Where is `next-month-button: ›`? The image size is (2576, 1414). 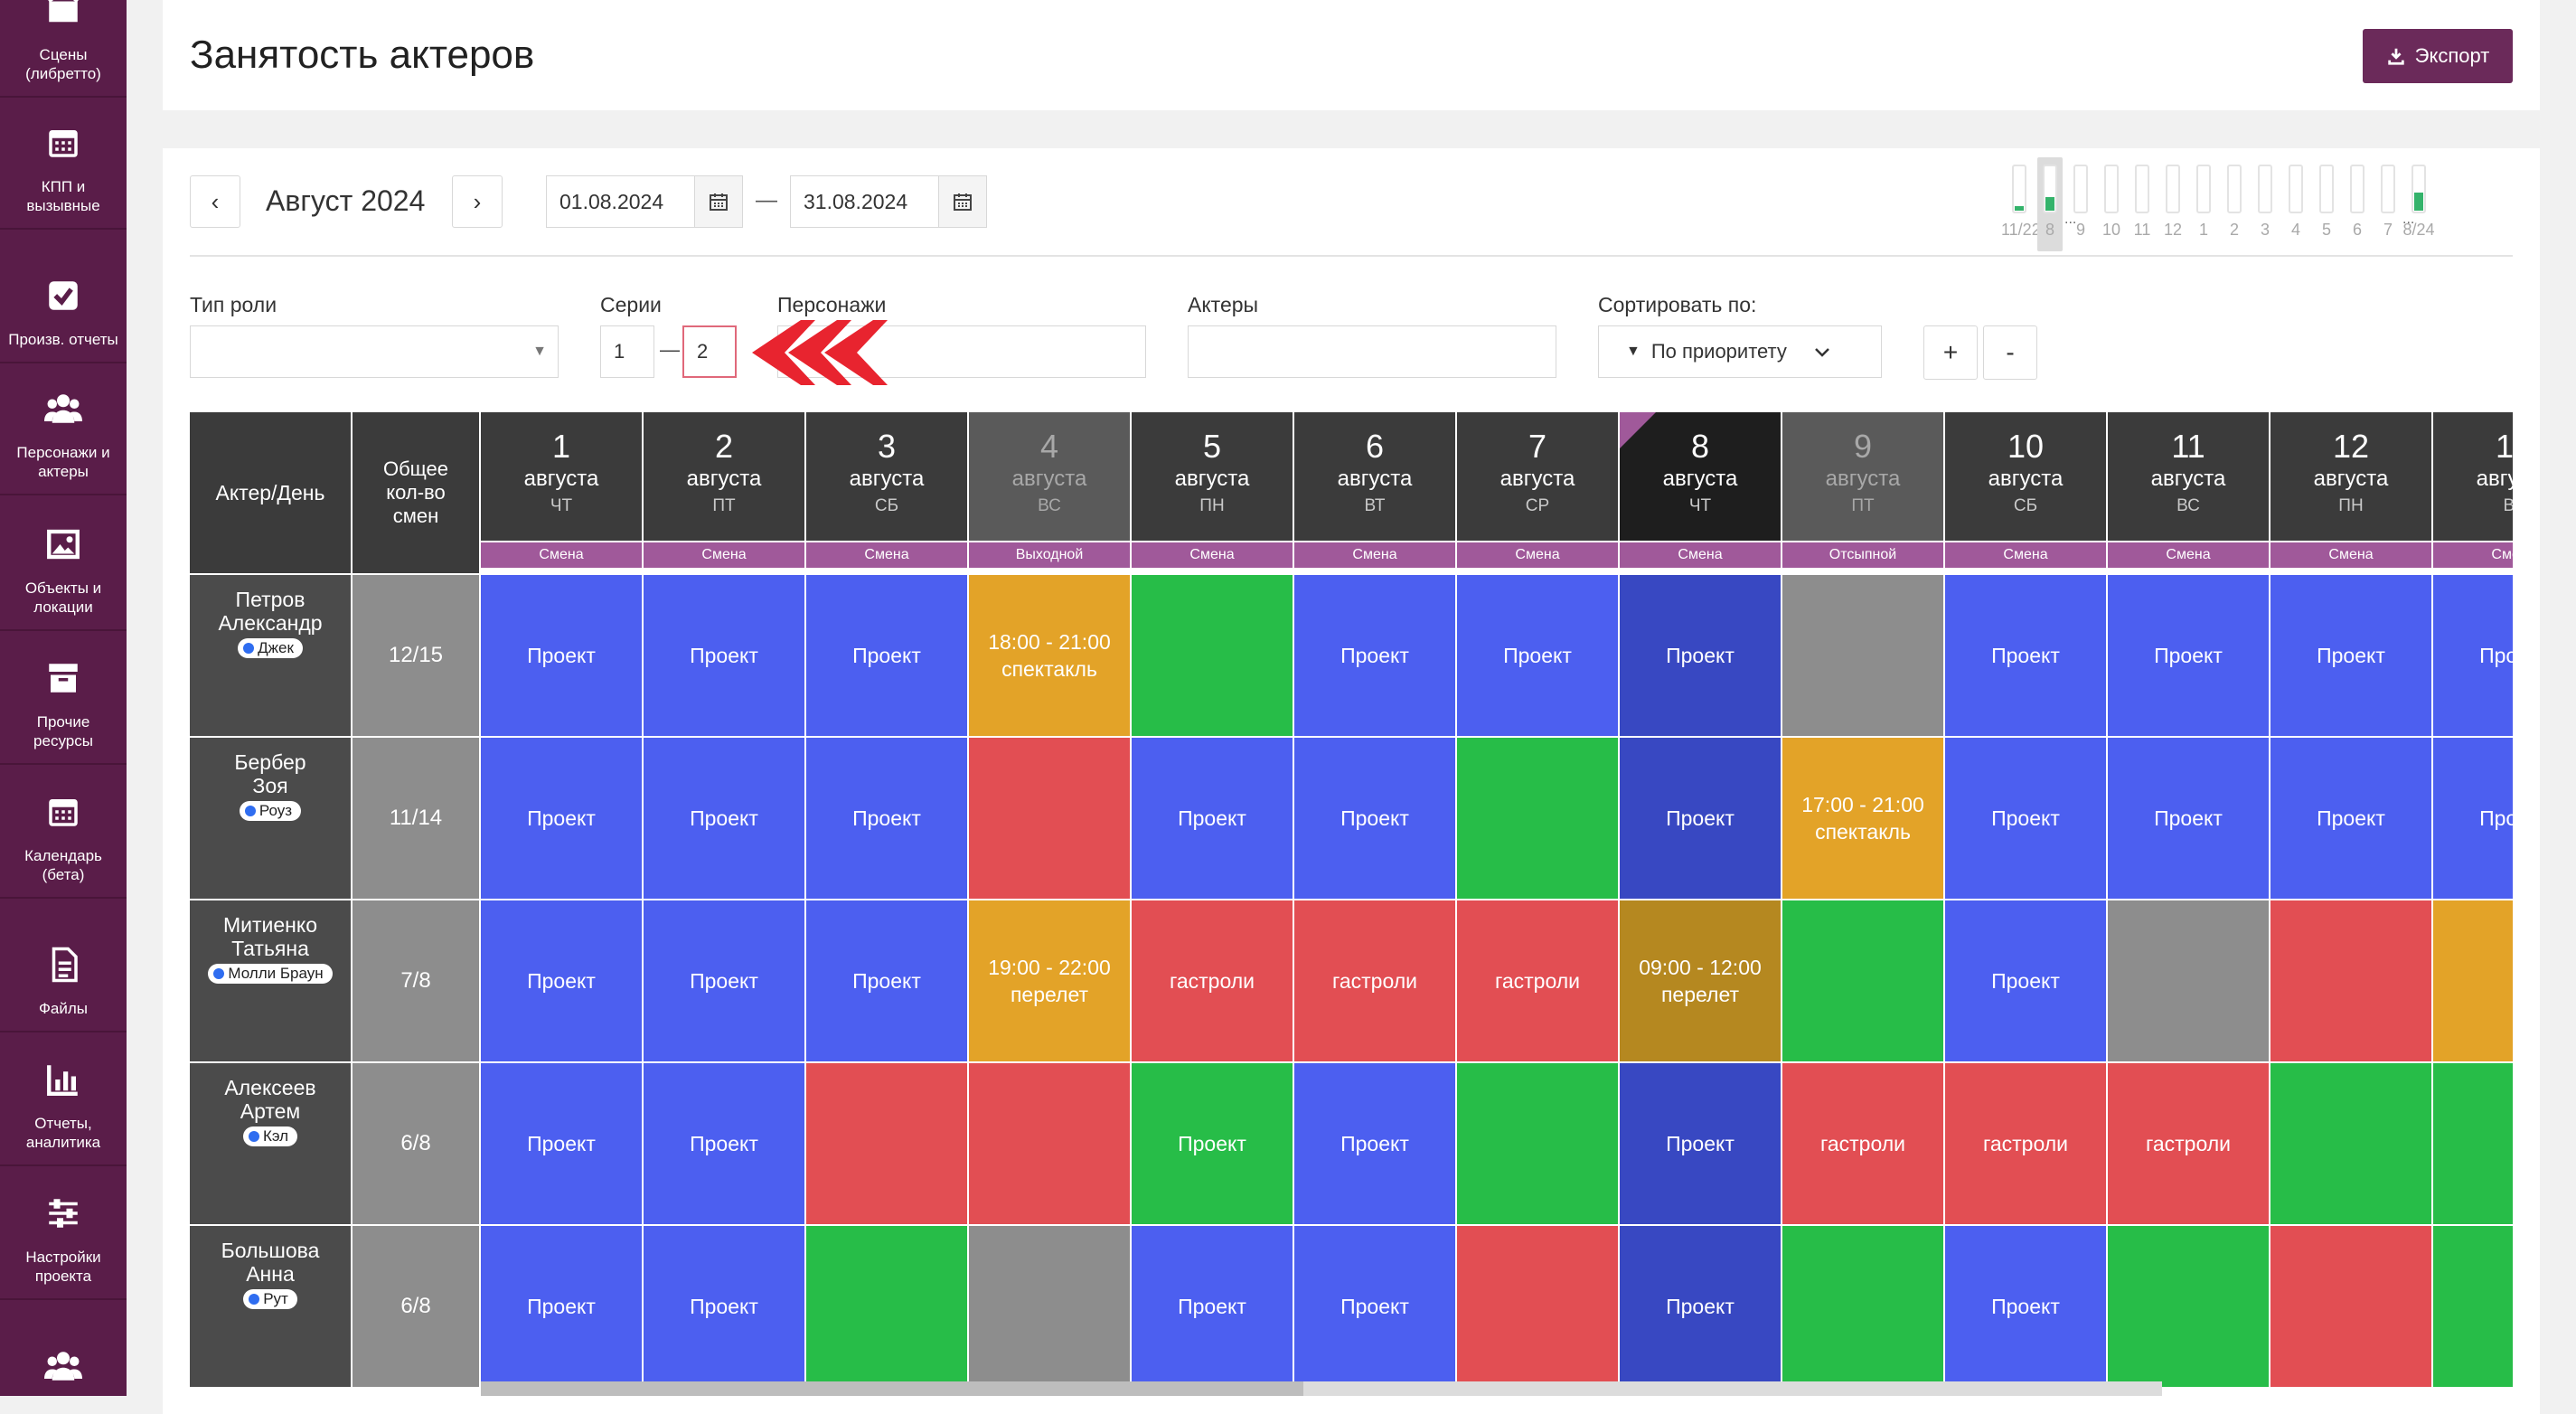
next-month-button: › is located at coordinates (477, 201).